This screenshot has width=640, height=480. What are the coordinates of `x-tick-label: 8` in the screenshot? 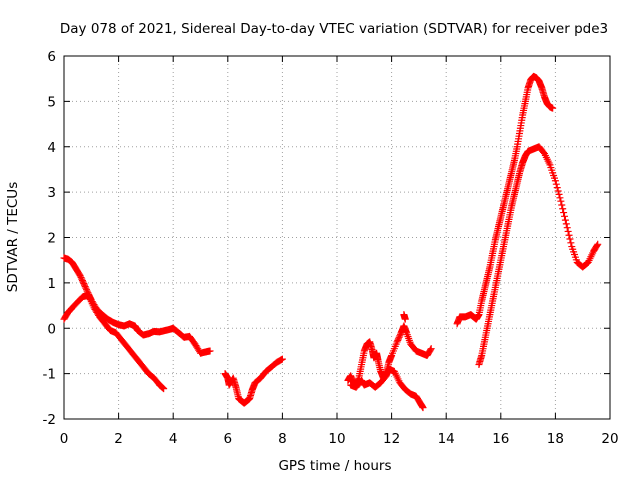 It's located at (282, 439).